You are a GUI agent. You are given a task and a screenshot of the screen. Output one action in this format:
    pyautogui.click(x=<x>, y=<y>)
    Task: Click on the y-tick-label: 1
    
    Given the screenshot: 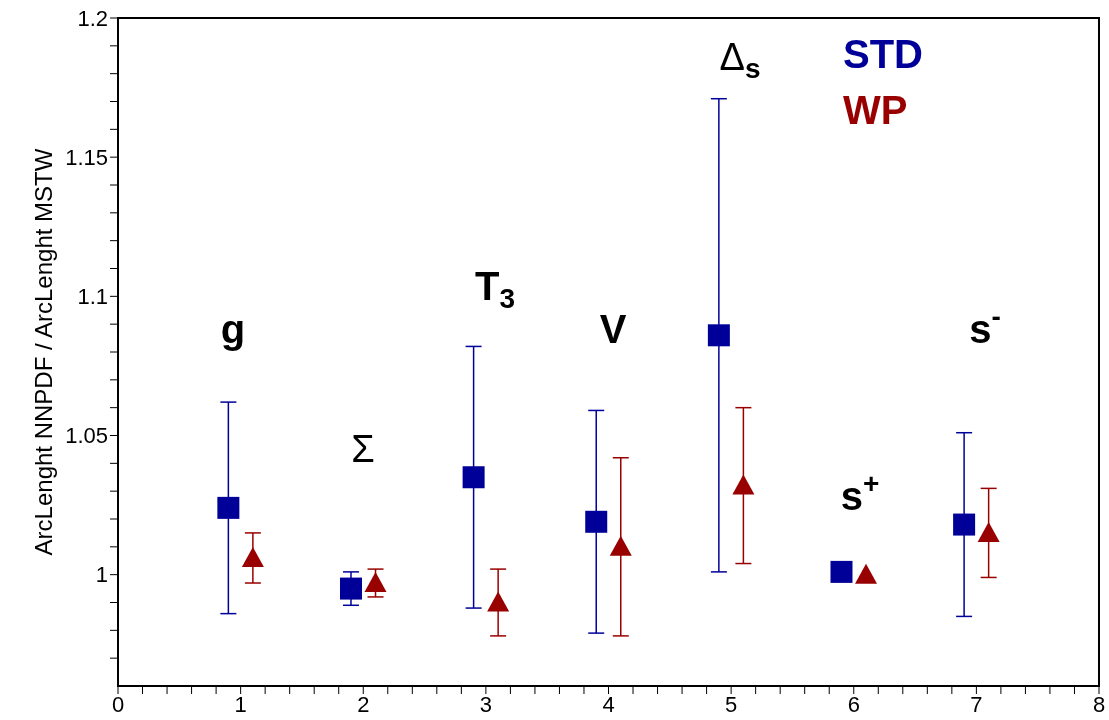 What is the action you would take?
    pyautogui.click(x=101, y=575)
    